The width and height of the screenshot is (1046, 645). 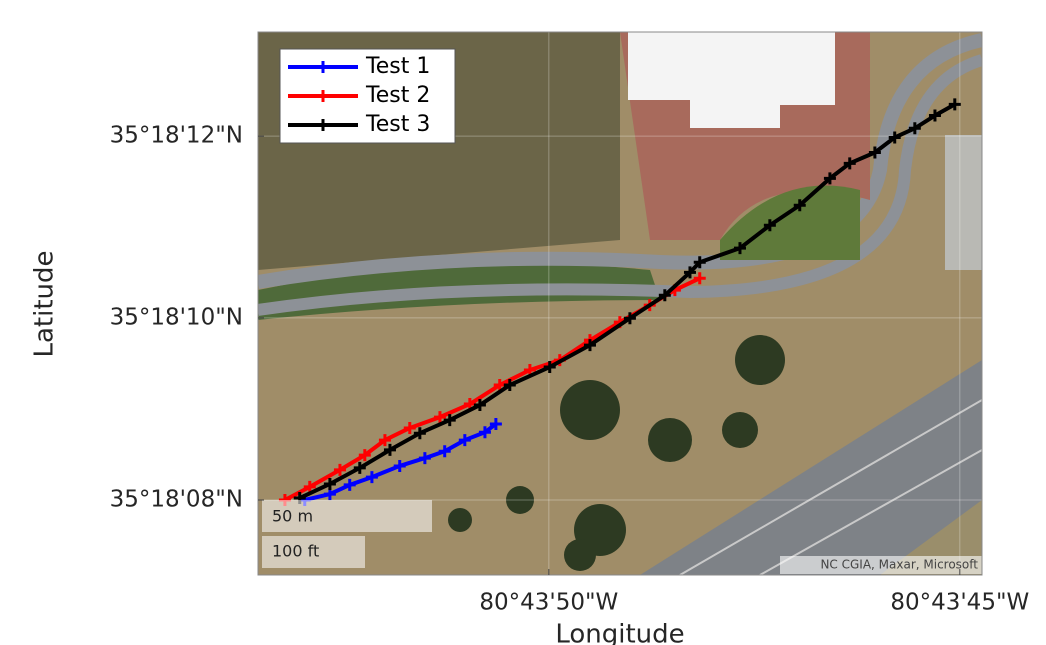 What do you see at coordinates (548, 603) in the screenshot?
I see `x-tick-label: 80°43'50"W` at bounding box center [548, 603].